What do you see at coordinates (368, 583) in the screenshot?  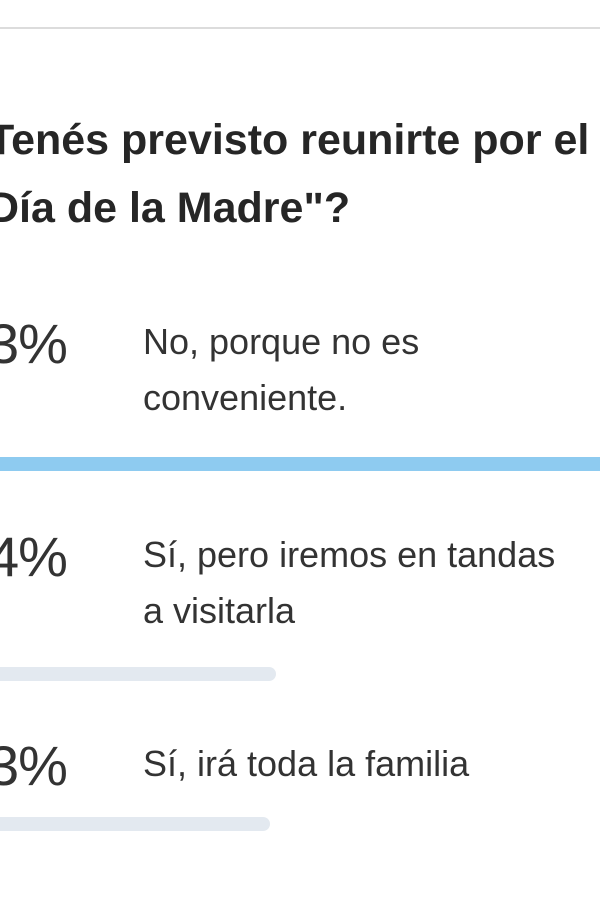 I see `option-2-label: Sí, pero iremos en tandas a visitarla` at bounding box center [368, 583].